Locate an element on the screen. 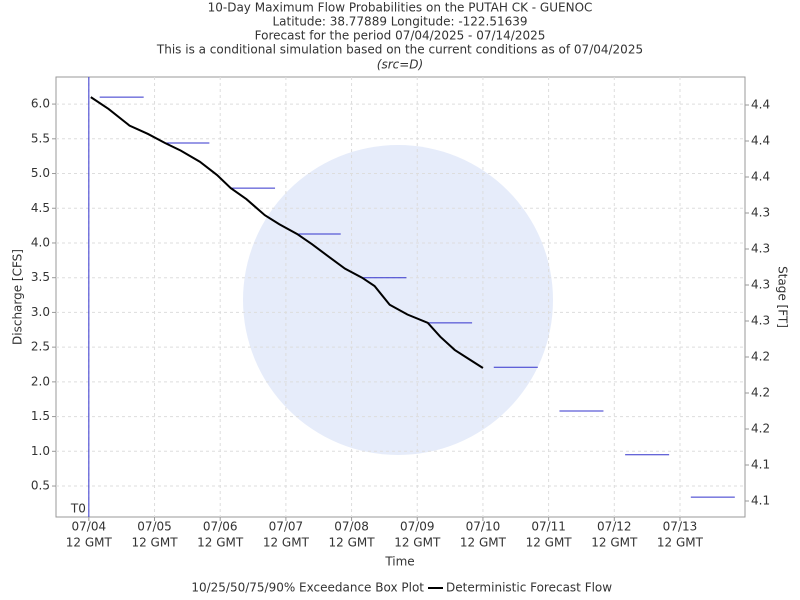  x-tick-label: 07/06 is located at coordinates (220, 527).